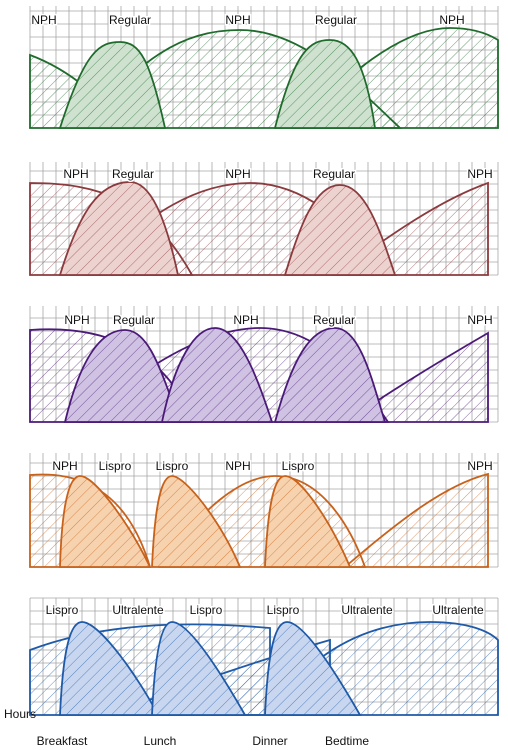  What do you see at coordinates (20, 714) in the screenshot?
I see `hours-axis-label: Hours` at bounding box center [20, 714].